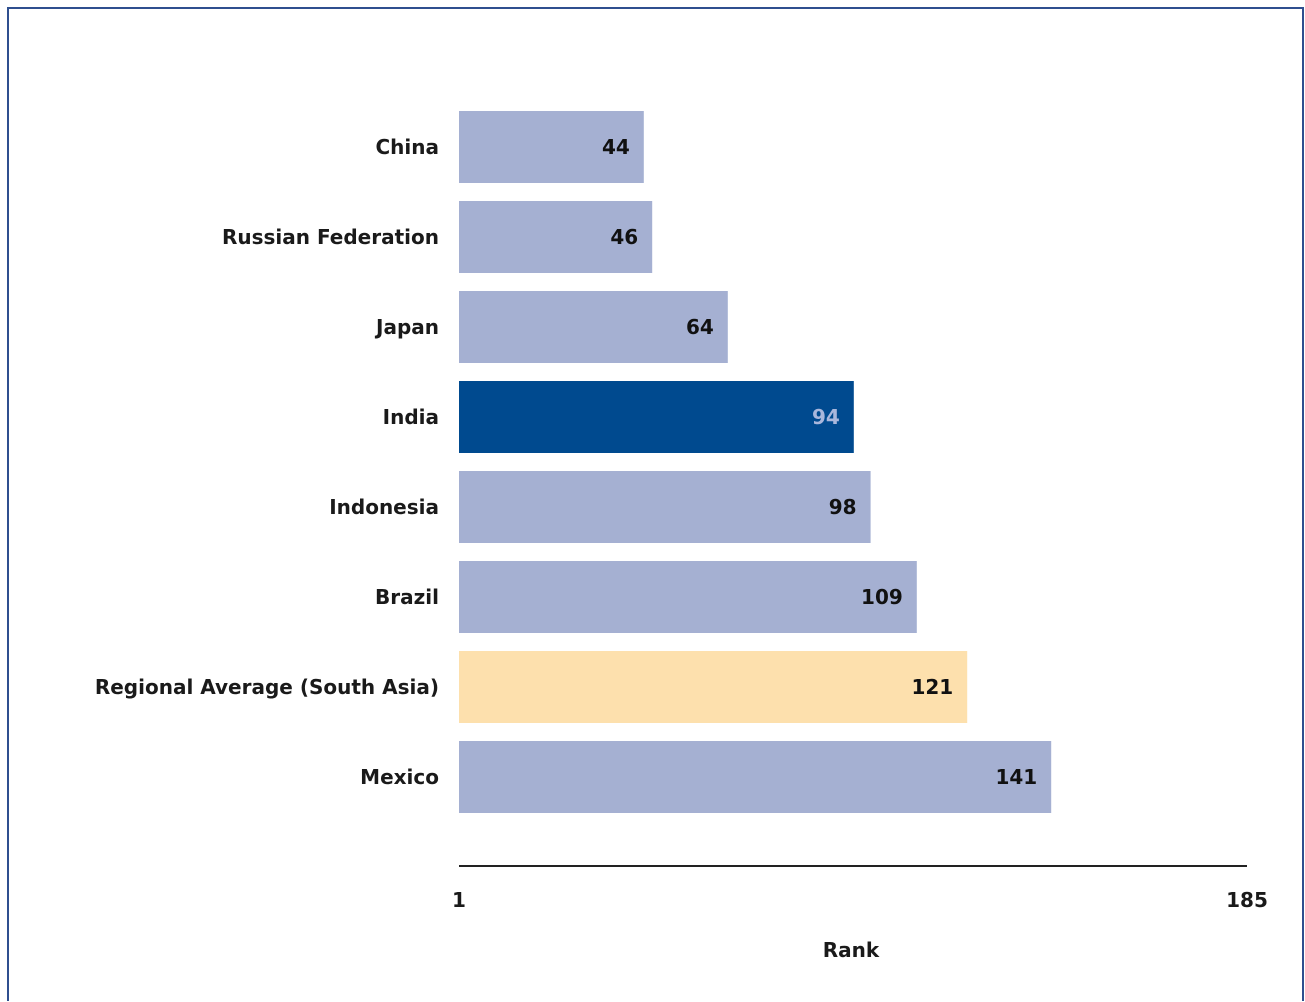 The width and height of the screenshot is (1305, 1002). Describe the element at coordinates (267, 687) in the screenshot. I see `category-label-regional-average-south-asia: Regional Average (South Asia)` at that location.